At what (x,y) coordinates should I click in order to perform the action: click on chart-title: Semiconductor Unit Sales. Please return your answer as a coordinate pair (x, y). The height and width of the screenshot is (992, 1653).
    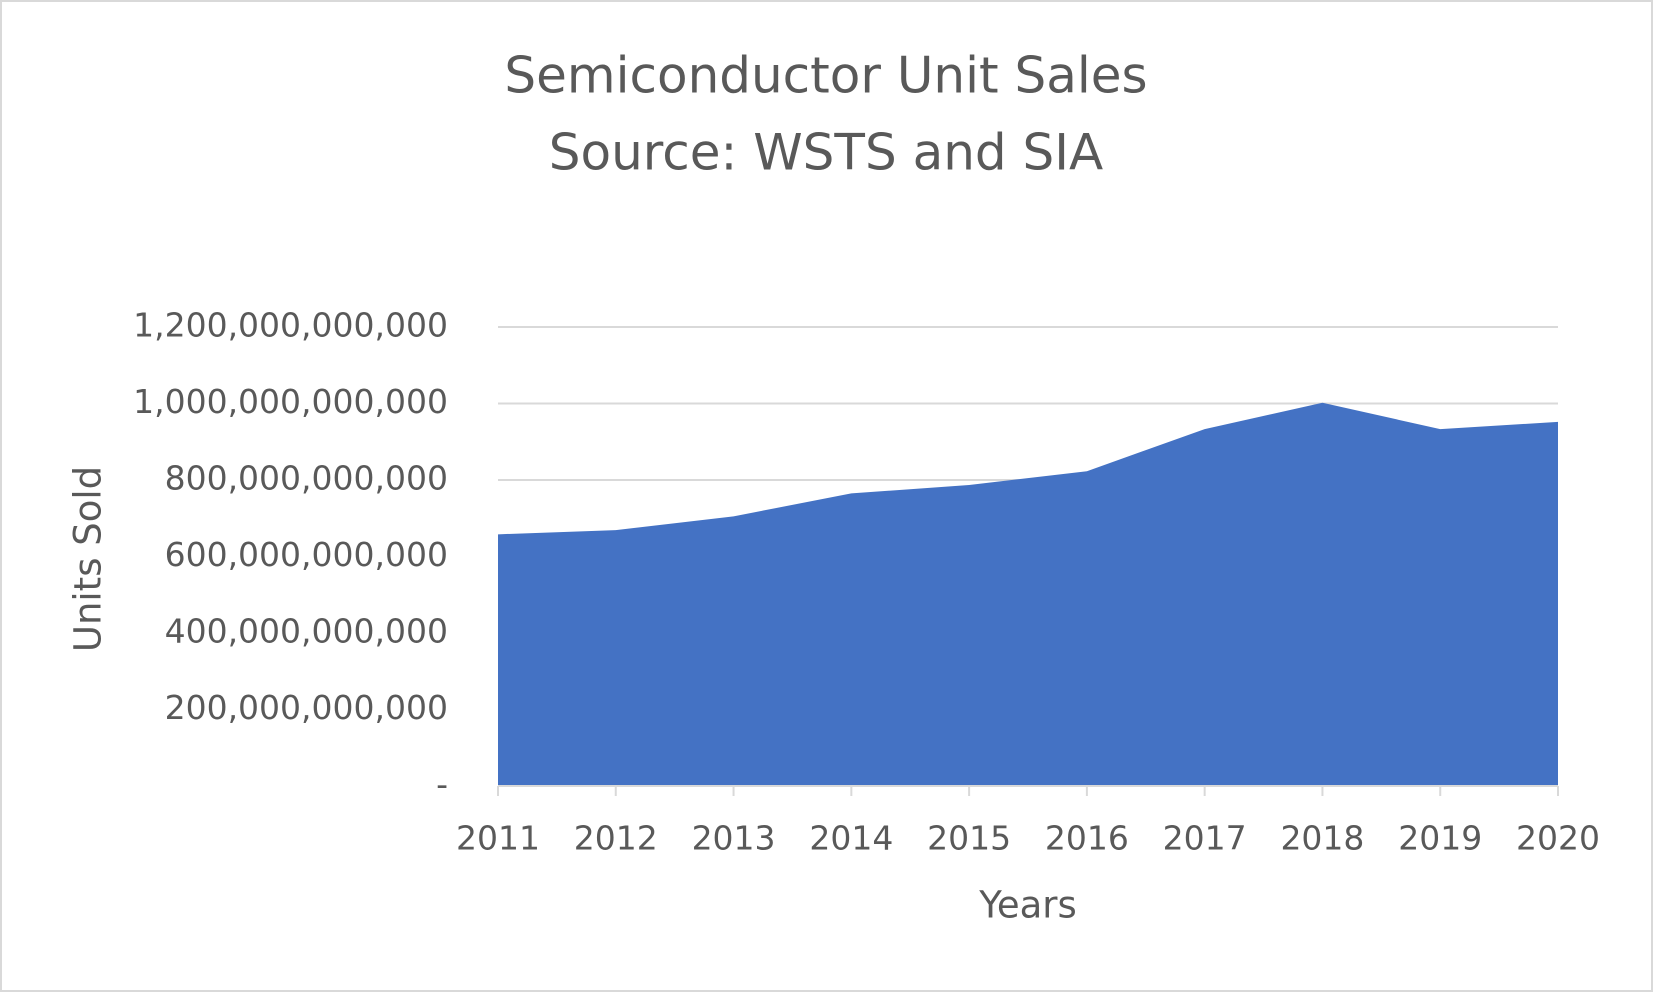
    Looking at the image, I should click on (825, 76).